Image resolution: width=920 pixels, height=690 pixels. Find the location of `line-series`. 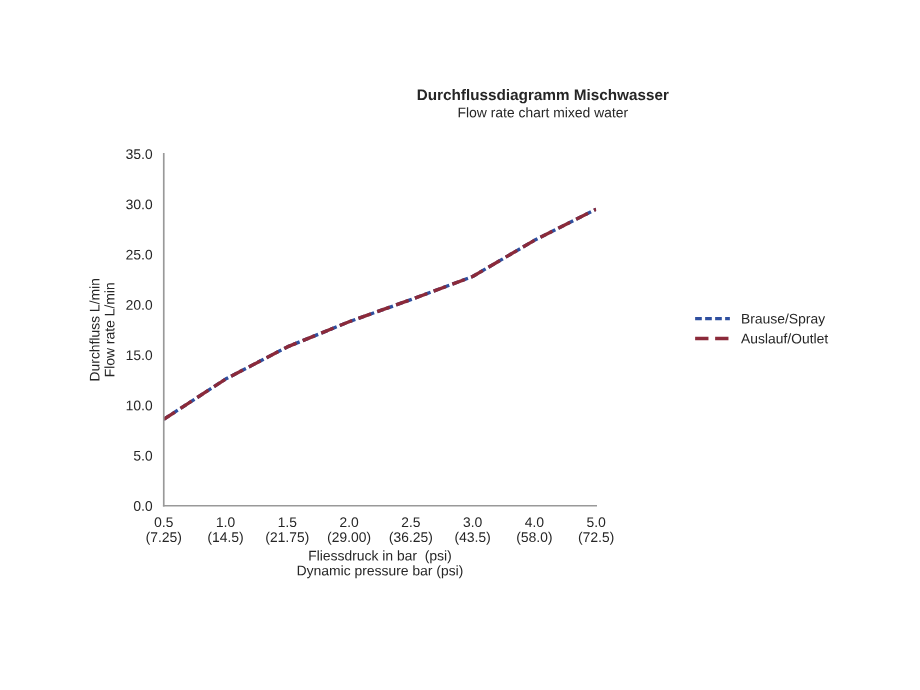

line-series is located at coordinates (380, 314).